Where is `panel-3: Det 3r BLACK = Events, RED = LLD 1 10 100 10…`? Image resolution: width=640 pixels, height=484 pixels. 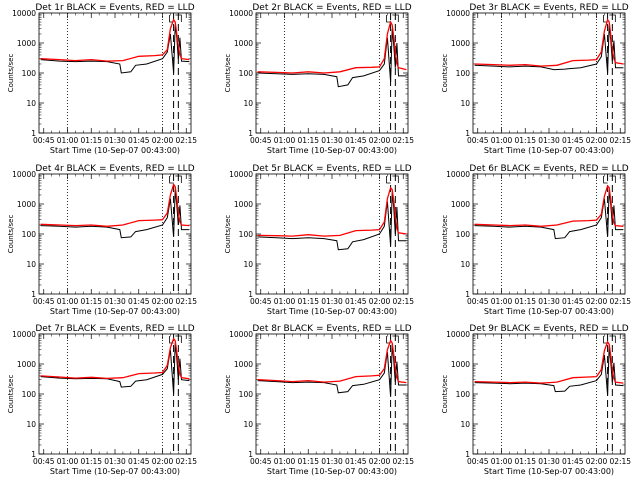 panel-3: Det 3r BLACK = Events, RED = LLD 1 10 100 10… is located at coordinates (536, 79).